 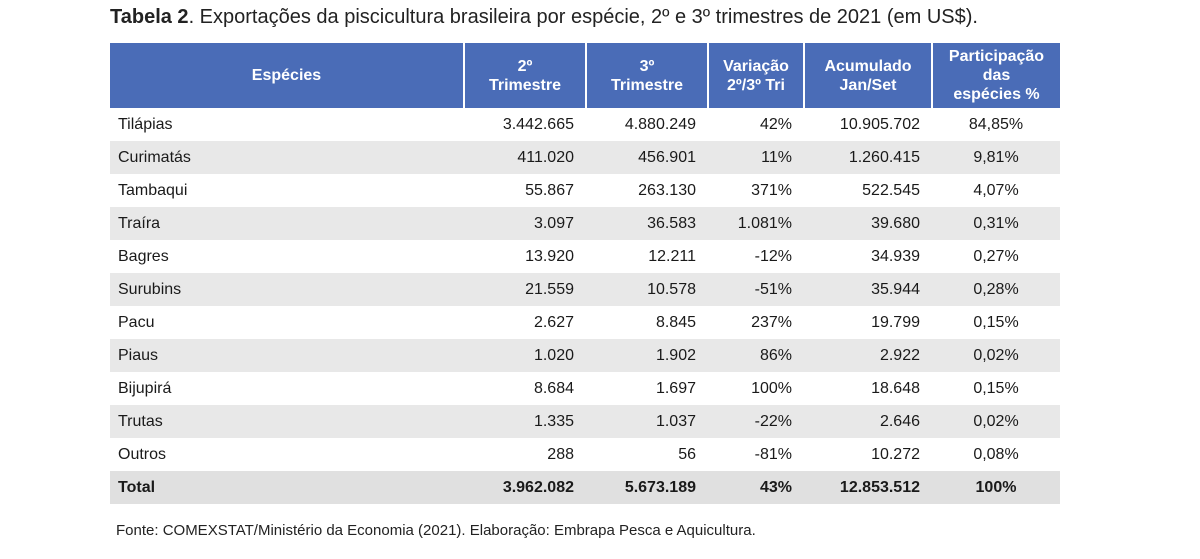 What do you see at coordinates (895, 322) in the screenshot?
I see `value-cell: 19.799` at bounding box center [895, 322].